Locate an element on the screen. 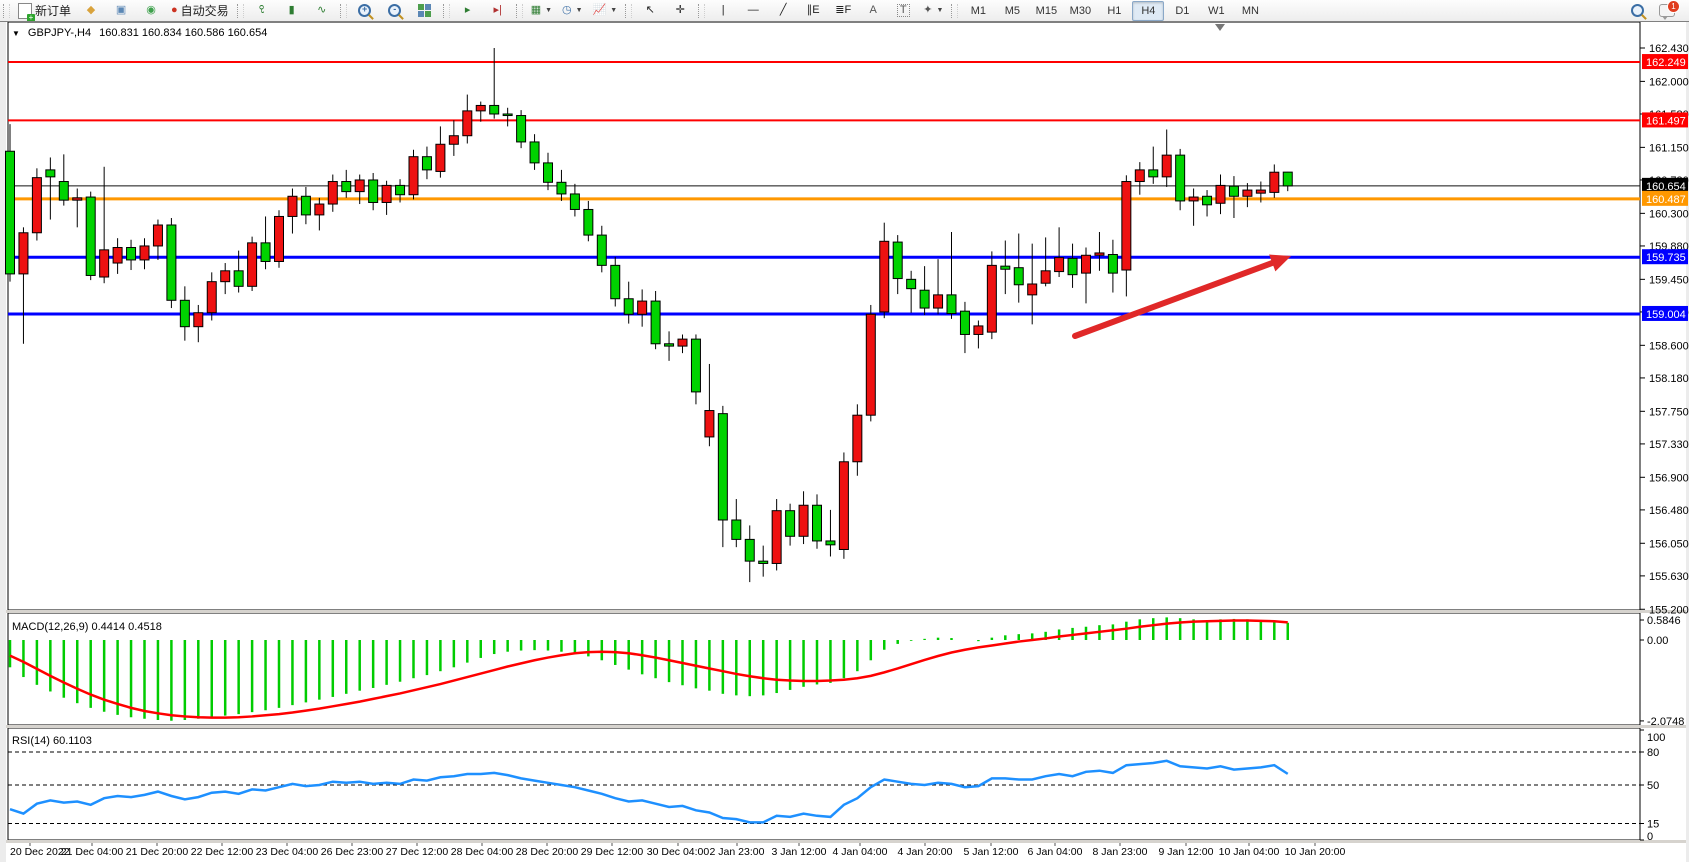  trendline-icon: ╱ is located at coordinates (783, 11).